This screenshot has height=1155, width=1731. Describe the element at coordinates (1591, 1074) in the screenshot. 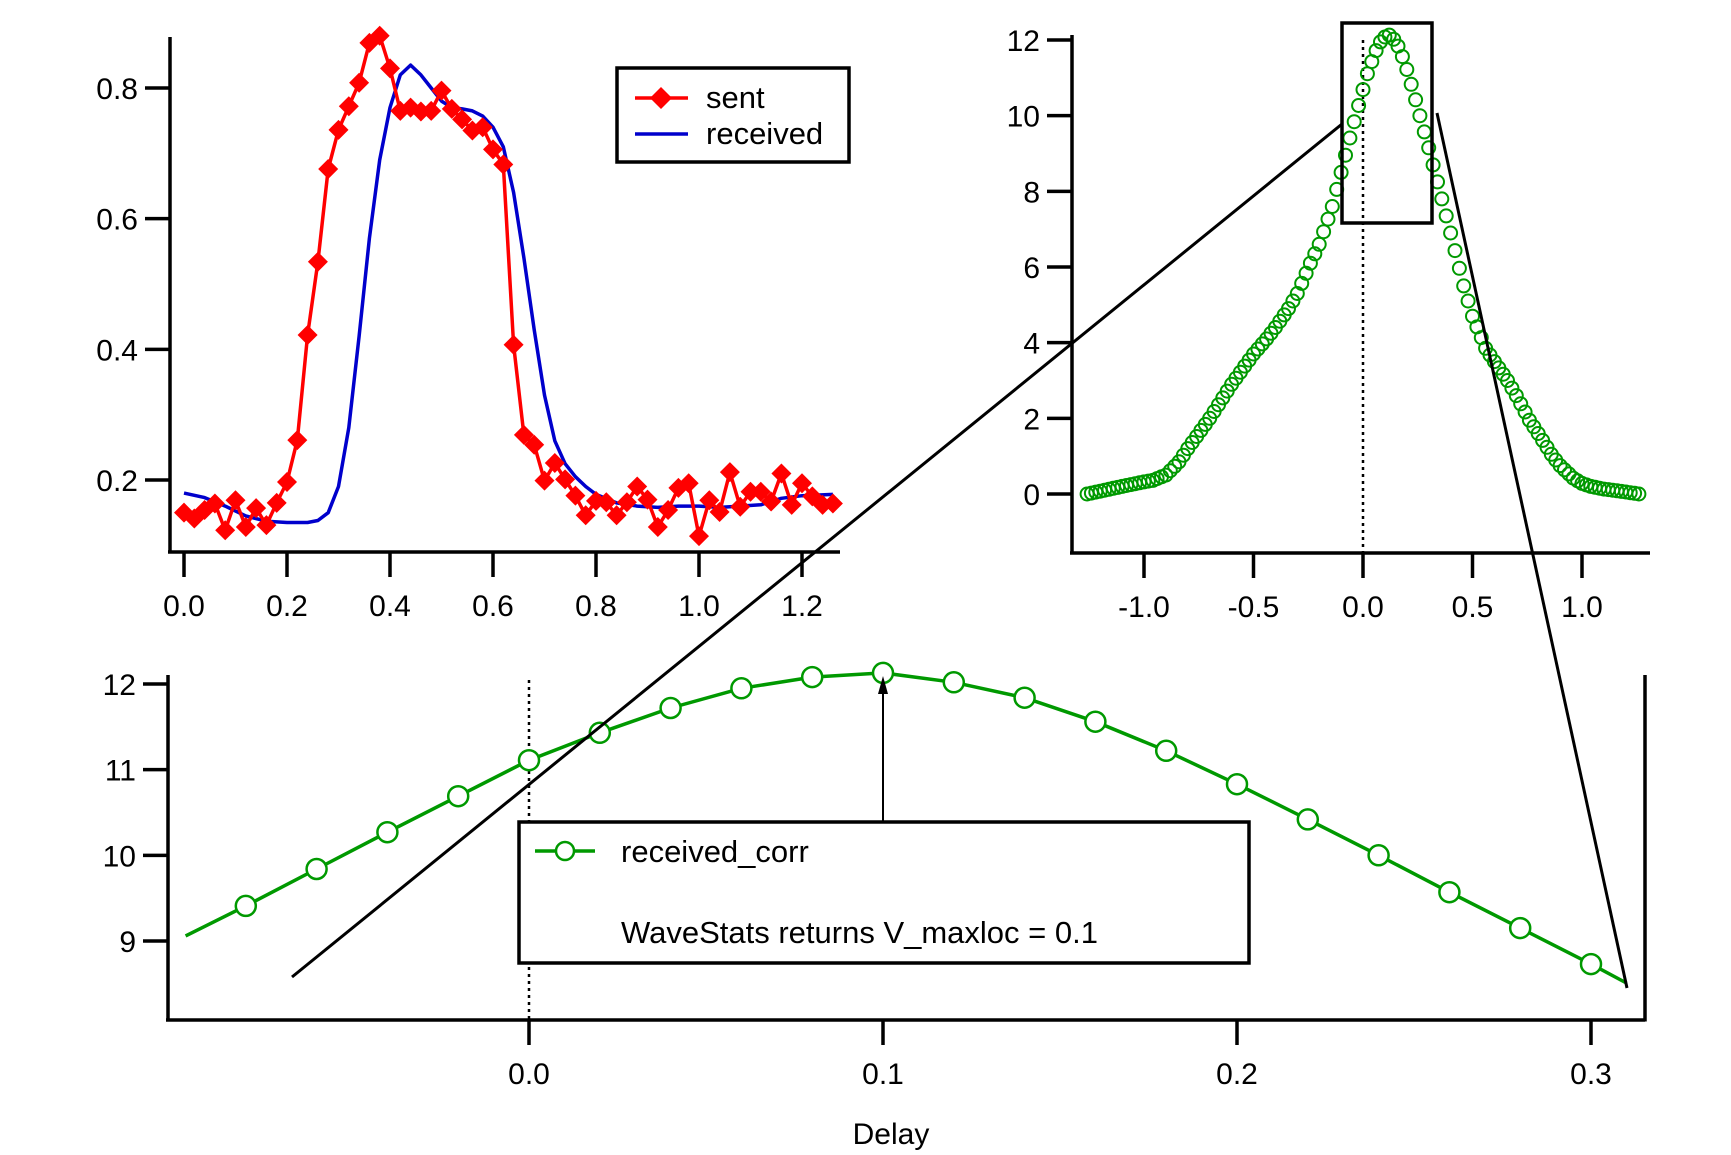

I see `x-tick-label: 0.3` at that location.